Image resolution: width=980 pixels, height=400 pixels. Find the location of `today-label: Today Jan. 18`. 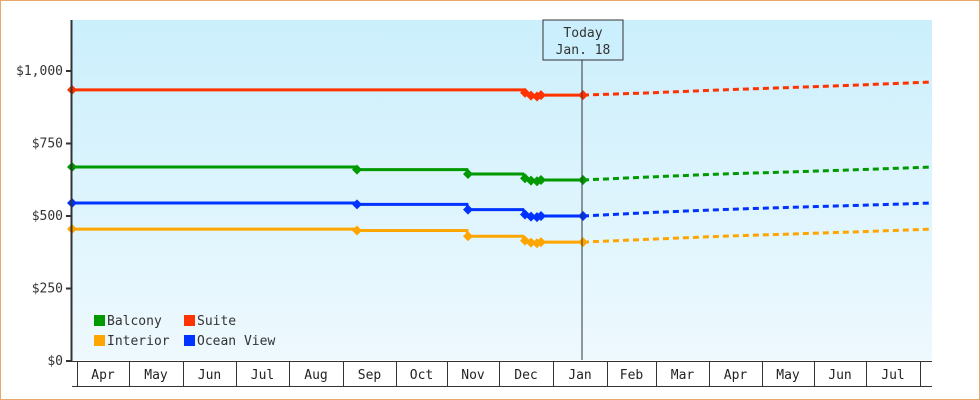

today-label: Today Jan. 18 is located at coordinates (583, 40).